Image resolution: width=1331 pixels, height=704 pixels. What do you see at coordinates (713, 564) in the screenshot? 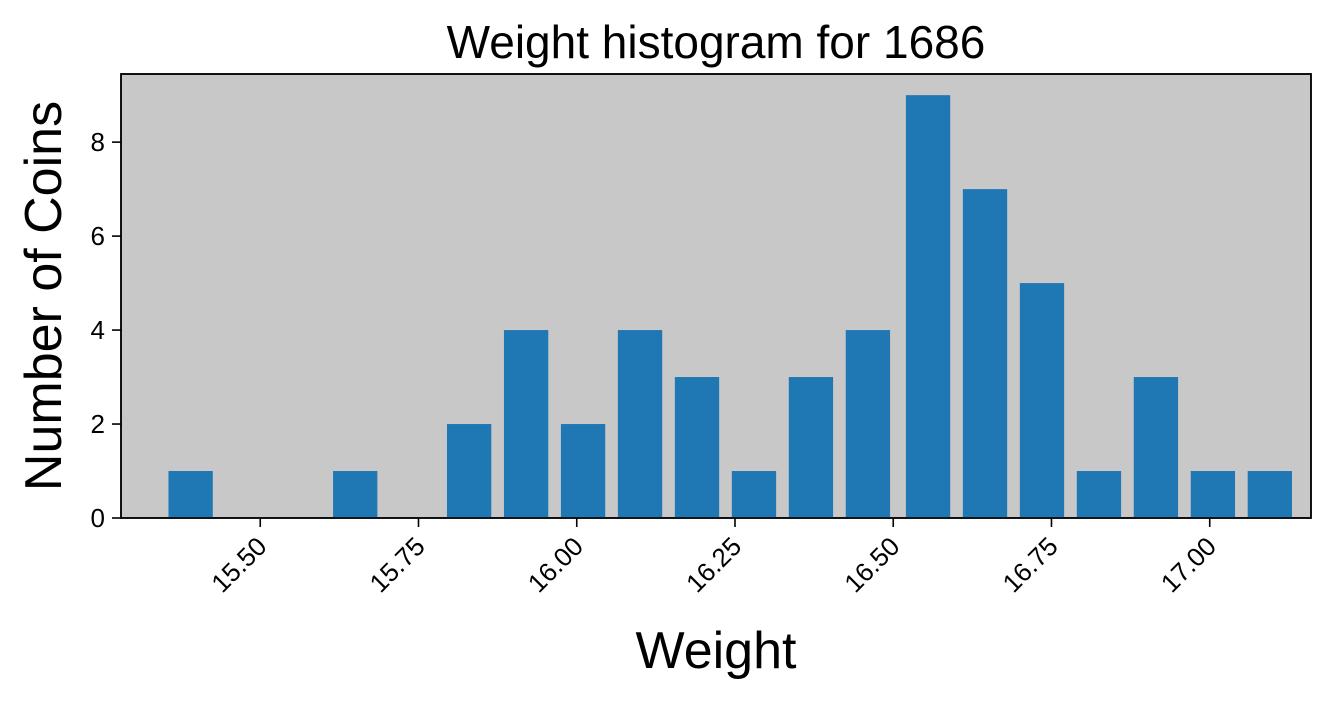
I see `x-tick-label: 16.25` at bounding box center [713, 564].